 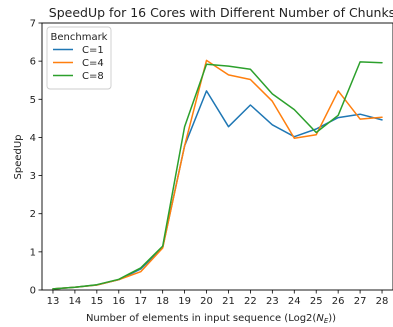 I want to click on x-tick-label: 24, so click(x=294, y=301).